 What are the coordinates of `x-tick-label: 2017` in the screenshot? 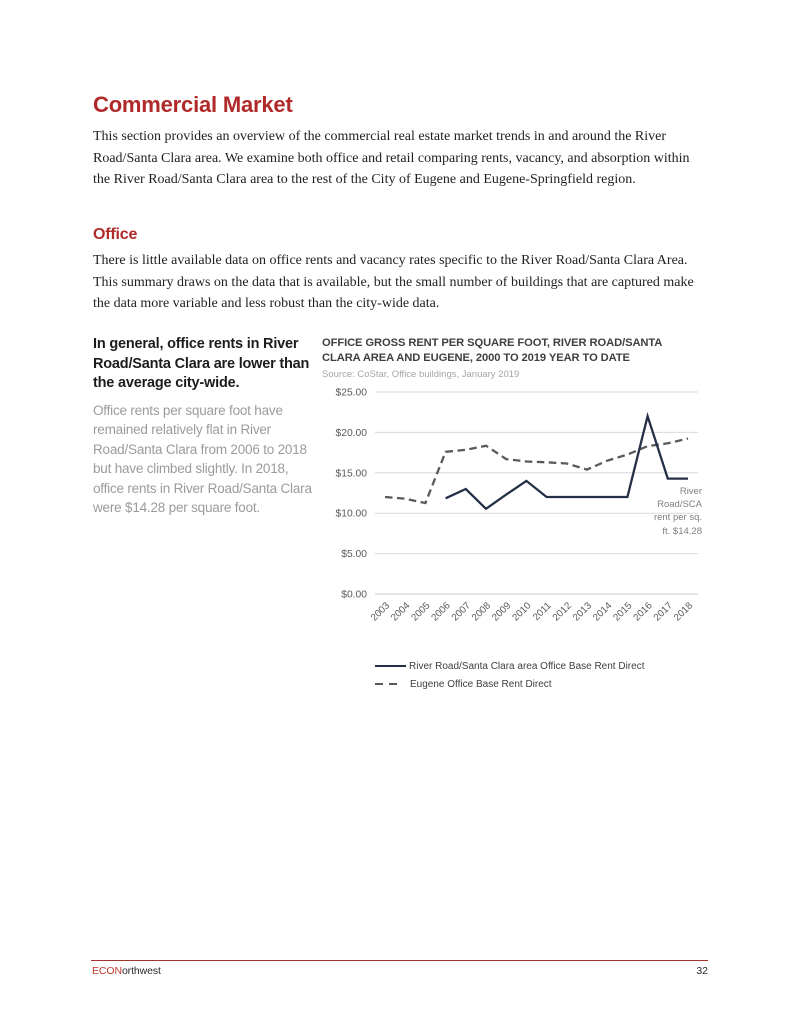 It's located at (663, 611).